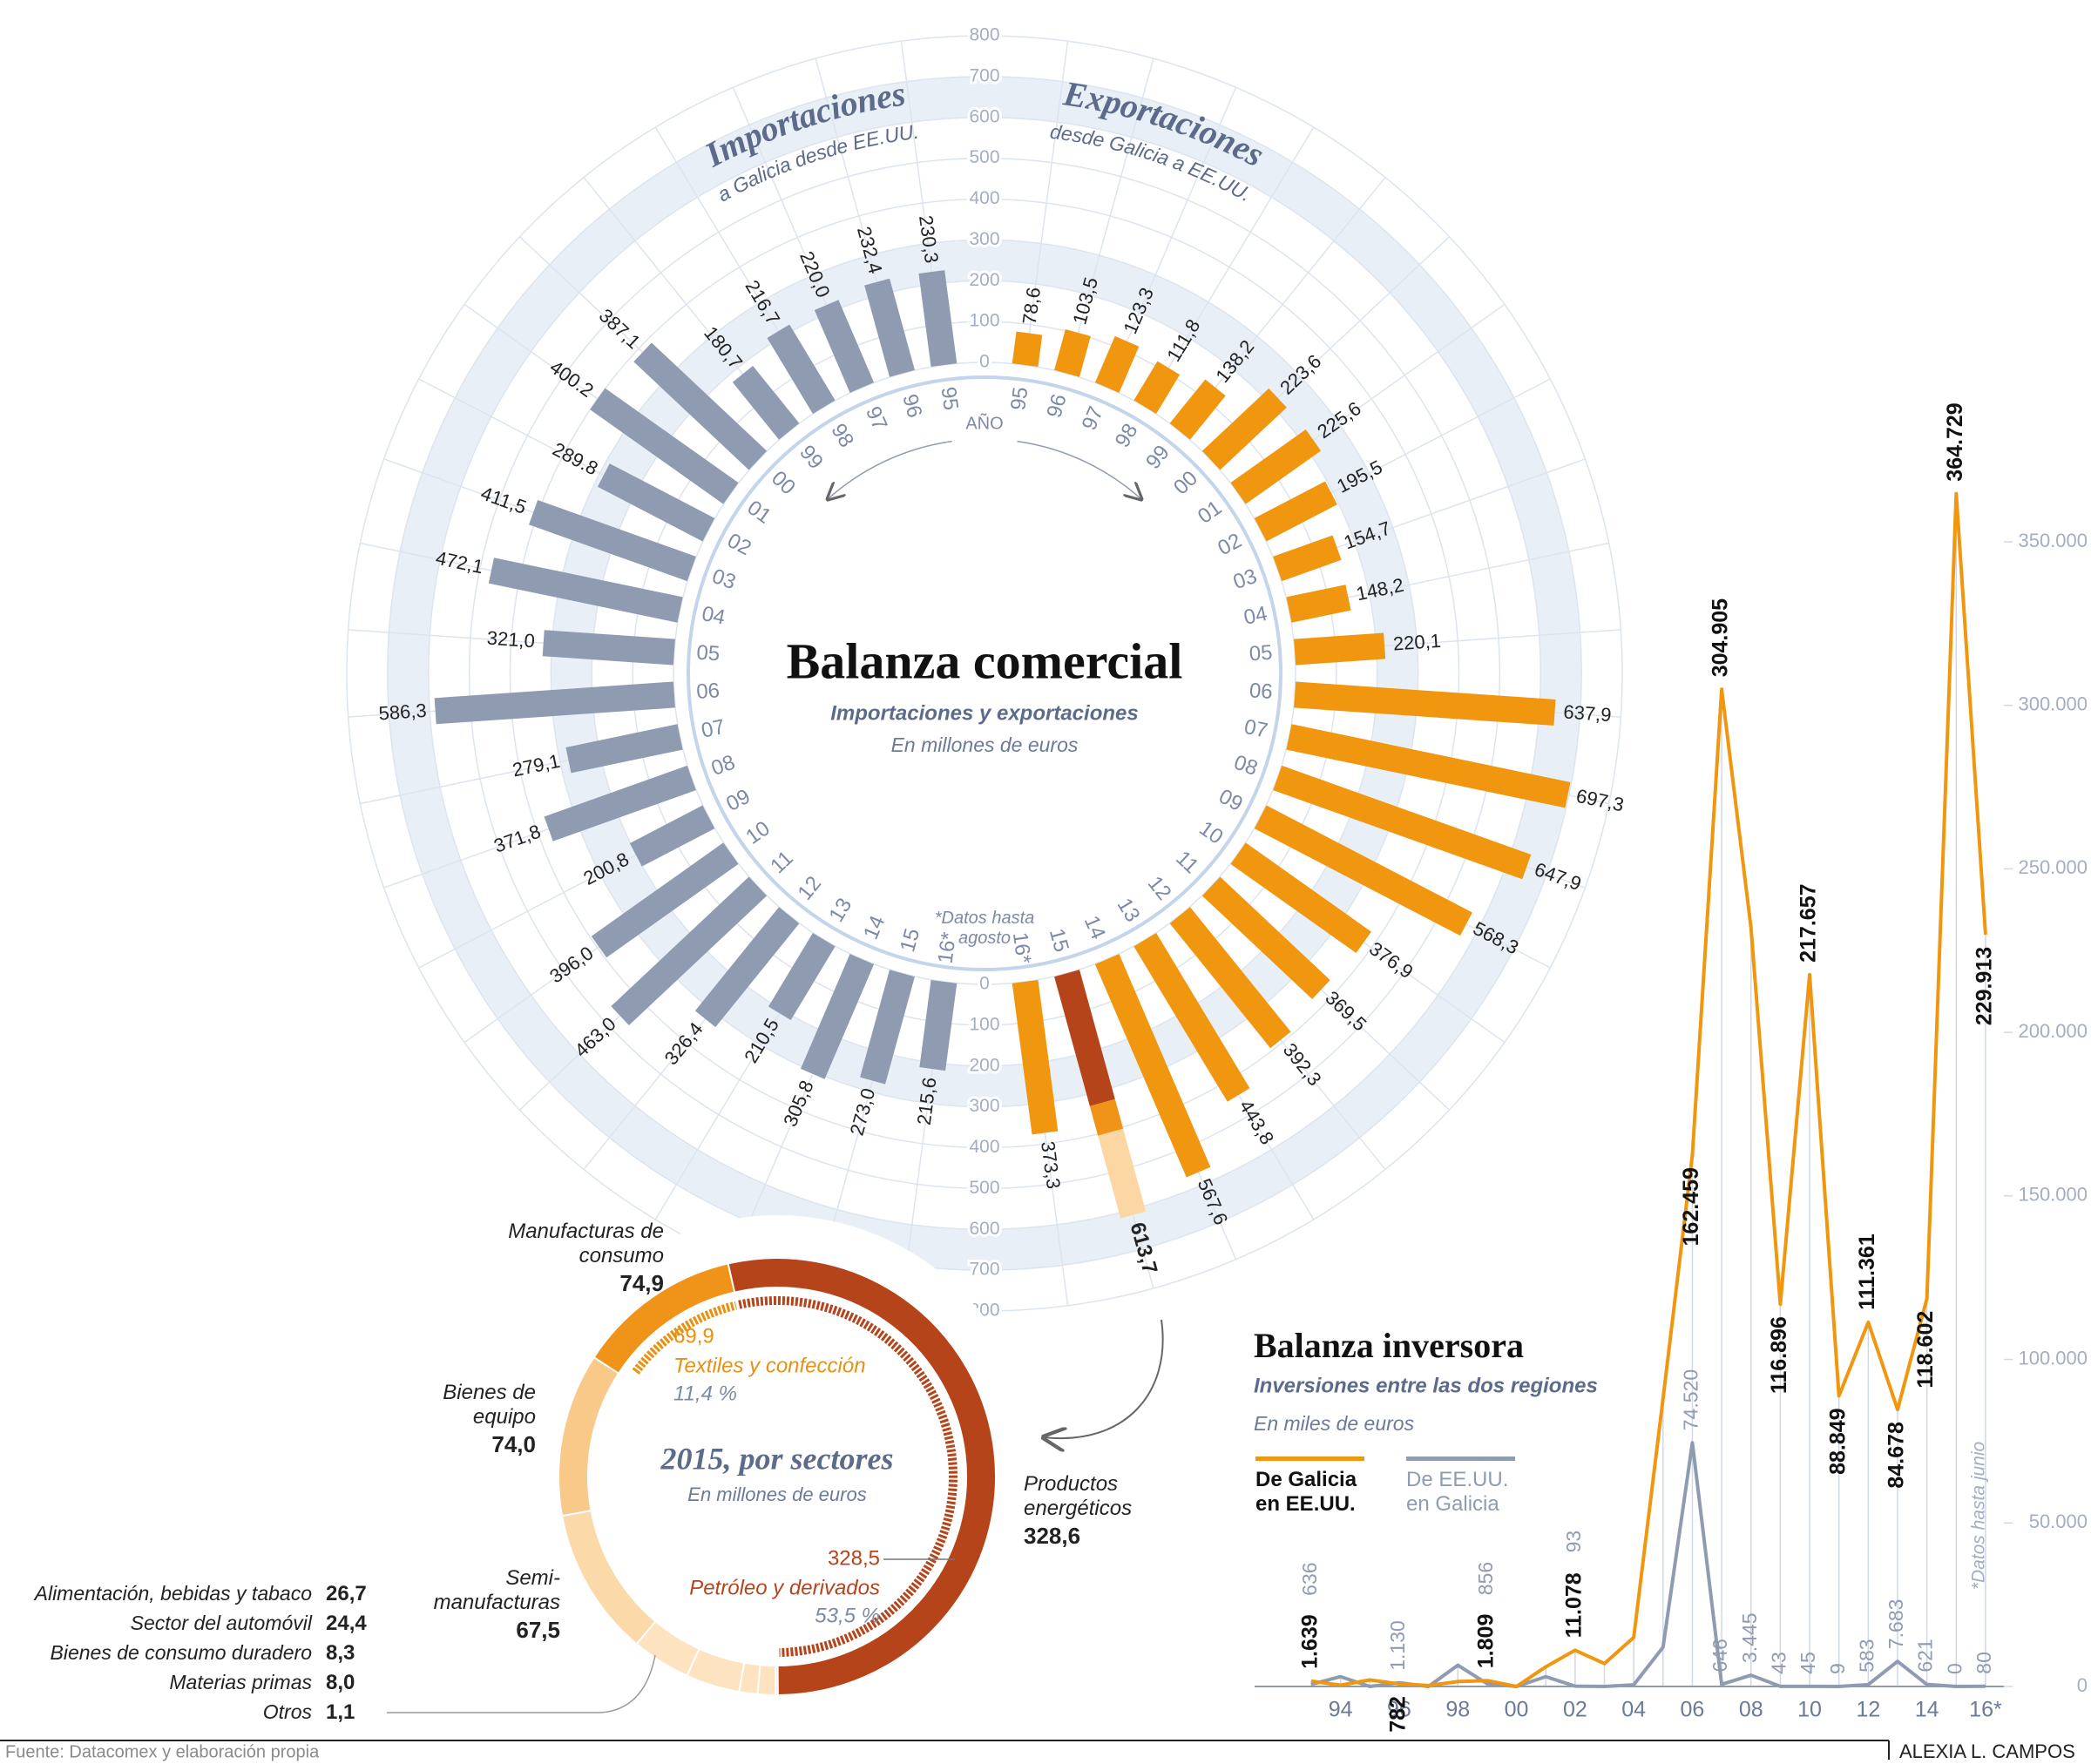  Describe the element at coordinates (757, 832) in the screenshot. I see `year-label: 10` at that location.